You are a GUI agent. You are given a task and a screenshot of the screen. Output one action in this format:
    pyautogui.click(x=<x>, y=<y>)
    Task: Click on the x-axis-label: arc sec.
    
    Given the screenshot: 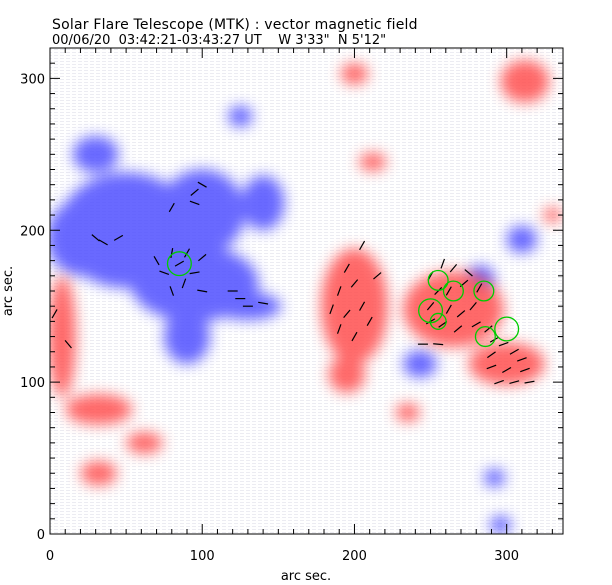 What is the action you would take?
    pyautogui.click(x=306, y=576)
    